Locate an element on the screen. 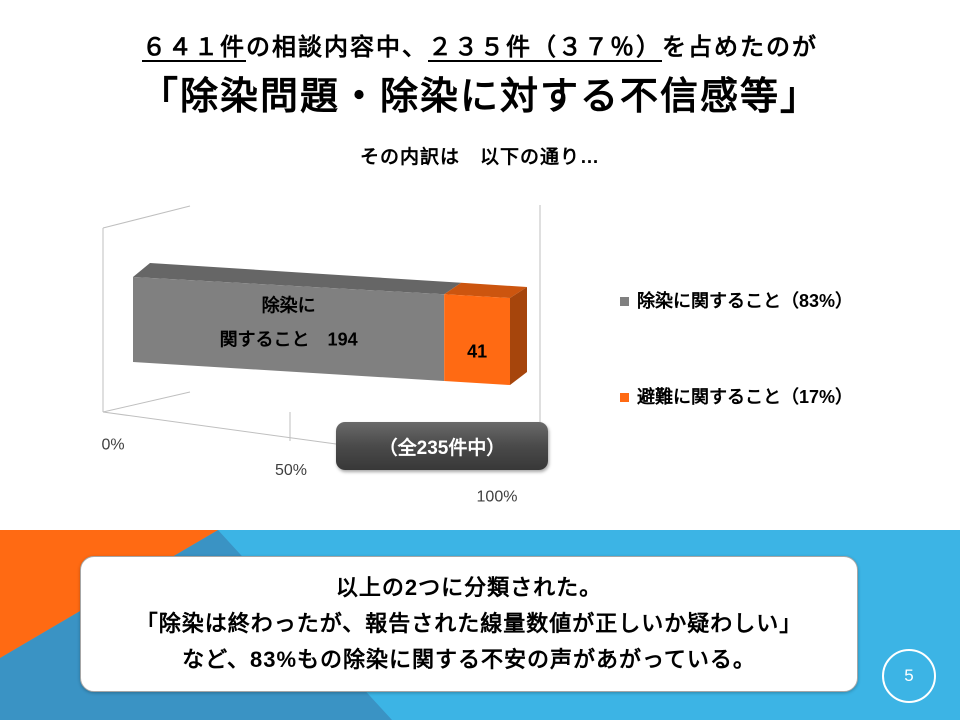  title-segment: ２３５件（３７％） is located at coordinates (545, 47).